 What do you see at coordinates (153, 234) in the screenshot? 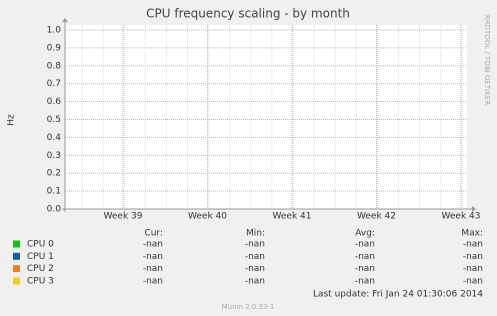
I see `stat-header: Cur:` at bounding box center [153, 234].